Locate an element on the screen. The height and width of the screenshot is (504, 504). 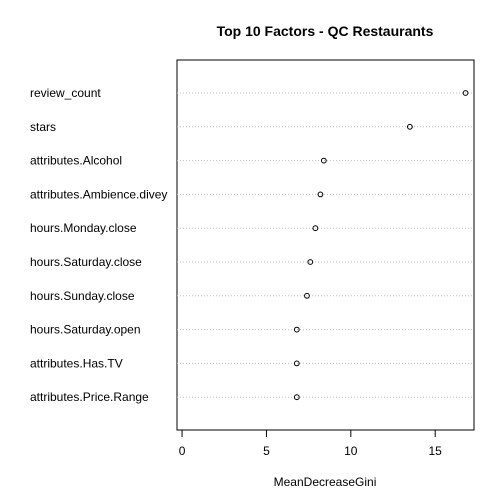
x-tick-label: 0 is located at coordinates (182, 451).